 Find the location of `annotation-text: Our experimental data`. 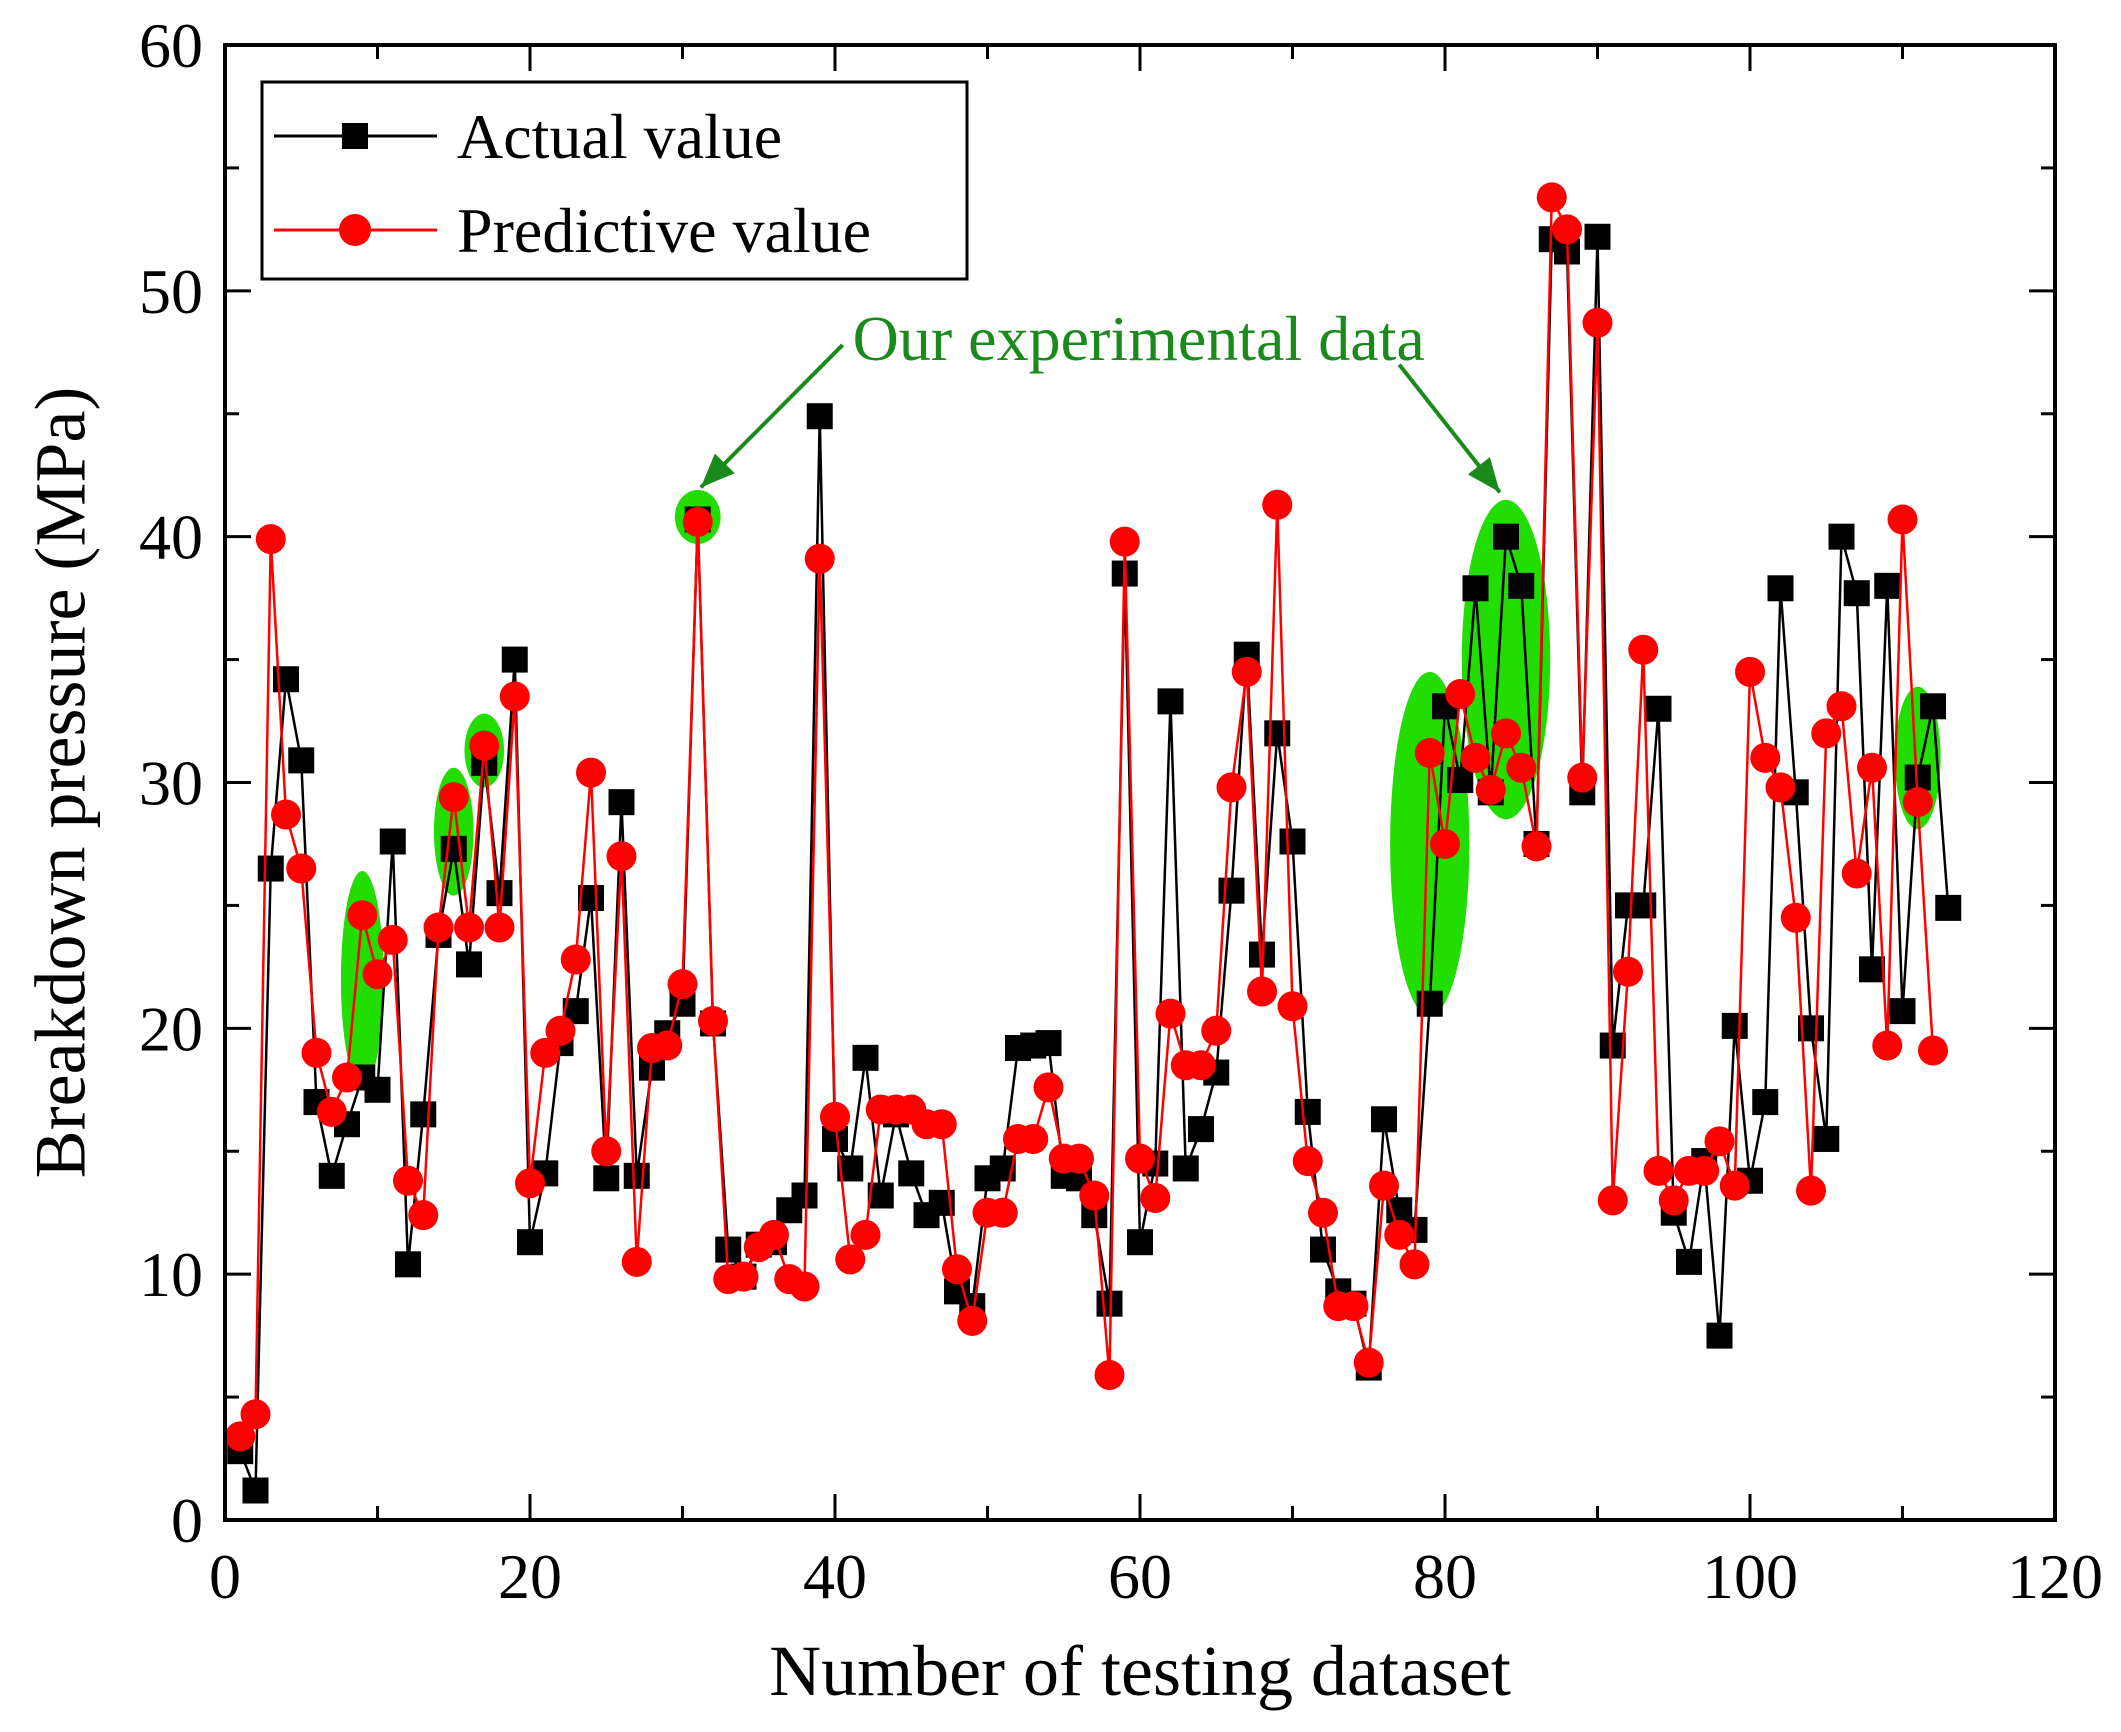

annotation-text: Our experimental data is located at coordinates (1139, 338).